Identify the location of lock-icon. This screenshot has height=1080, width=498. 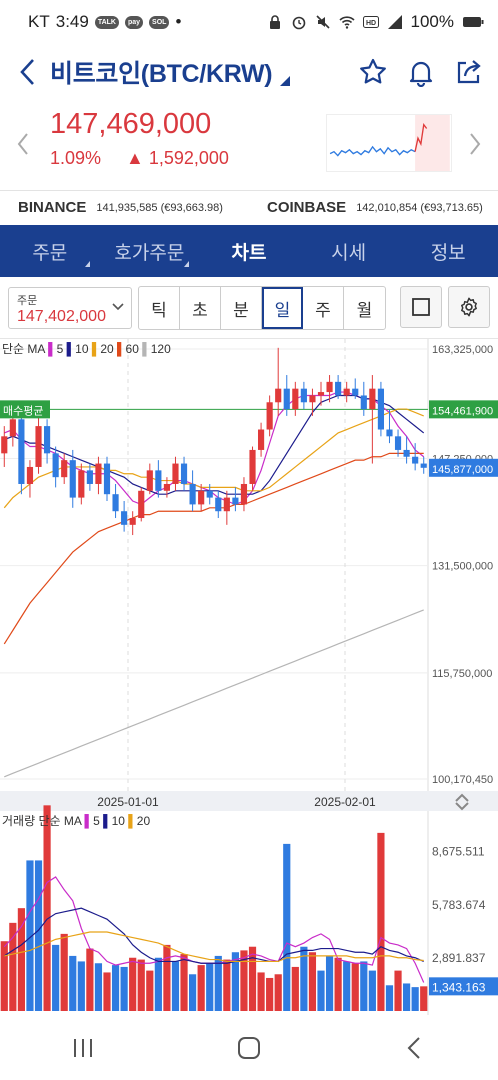
(274, 22).